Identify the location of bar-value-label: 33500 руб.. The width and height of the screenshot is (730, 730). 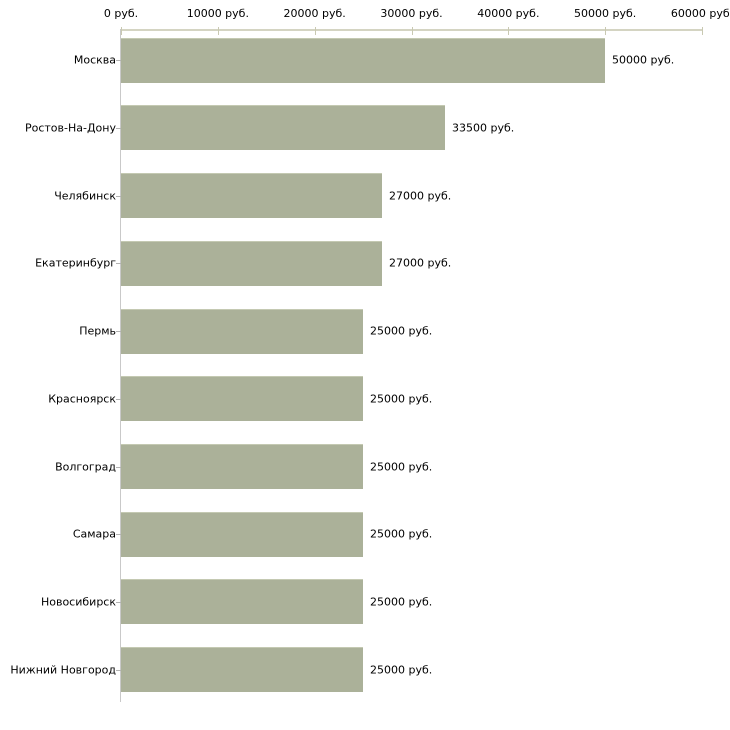
(483, 128).